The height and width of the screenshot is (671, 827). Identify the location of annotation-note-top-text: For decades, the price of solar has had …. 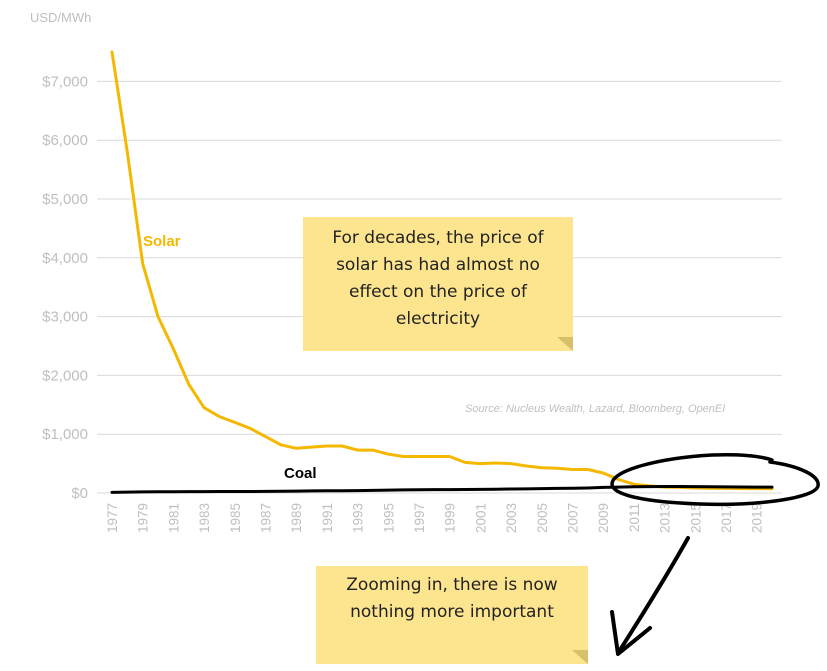
(438, 278).